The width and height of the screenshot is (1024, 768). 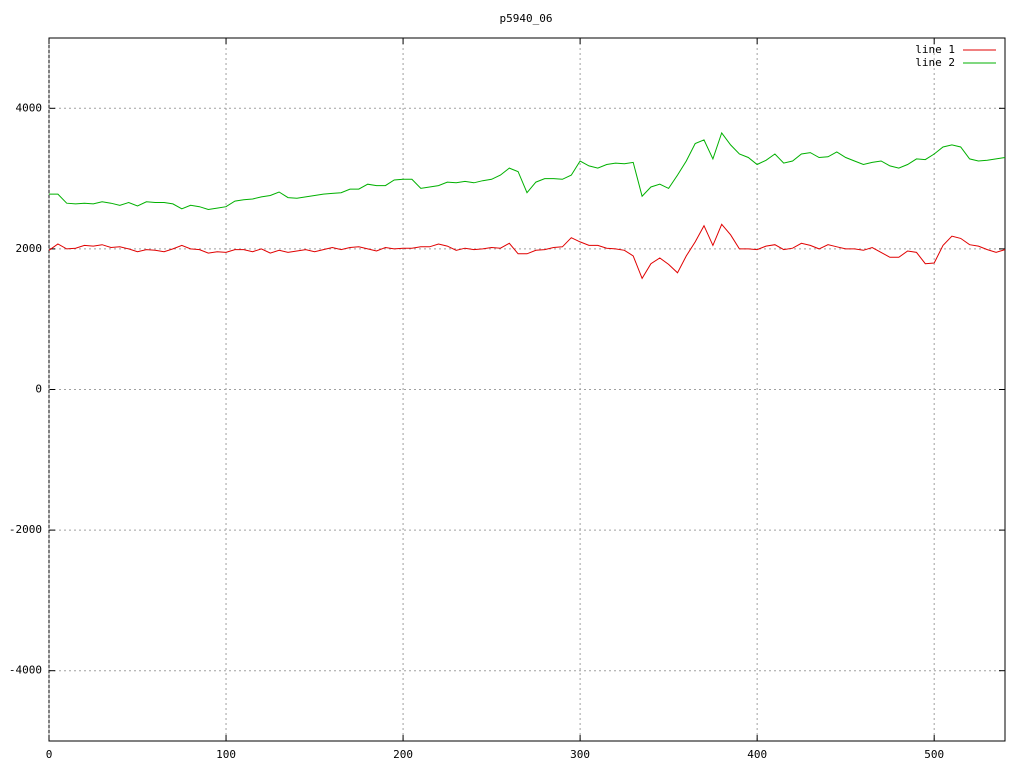 What do you see at coordinates (226, 754) in the screenshot?
I see `x-tick-label: 100` at bounding box center [226, 754].